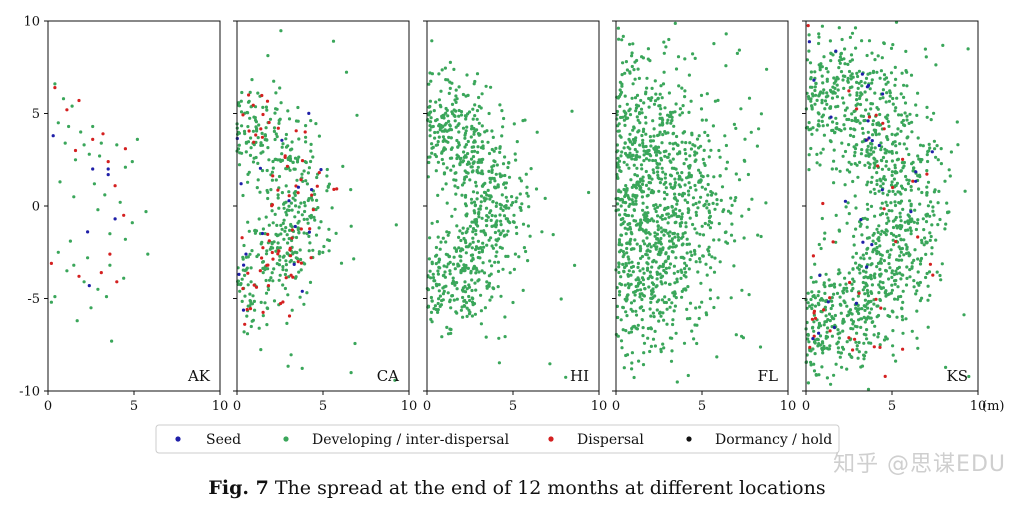 The width and height of the screenshot is (1034, 509). Describe the element at coordinates (768, 376) in the screenshot. I see `panel-label: FL` at that location.